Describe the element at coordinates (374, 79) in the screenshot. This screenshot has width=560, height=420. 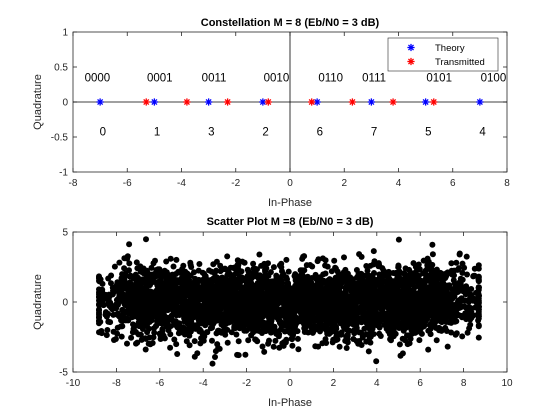
I see `gray-code-label: 0111` at that location.